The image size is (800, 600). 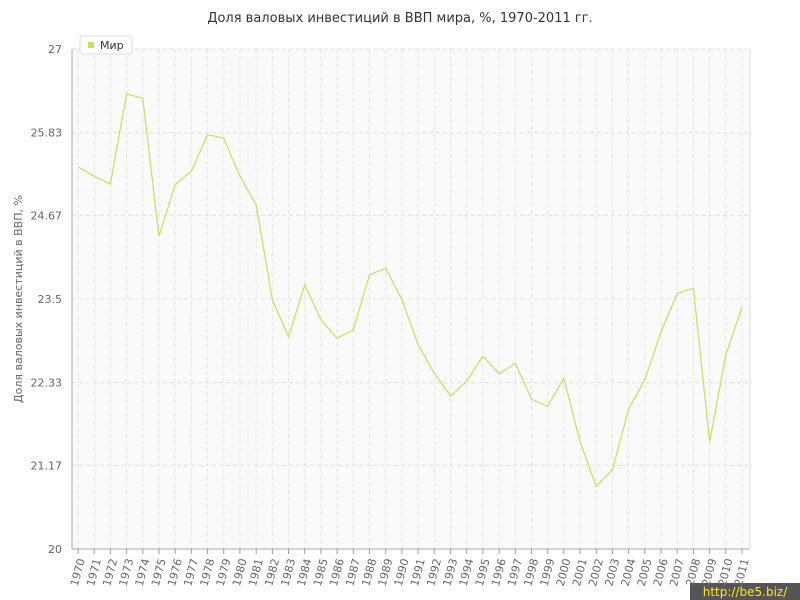 What do you see at coordinates (47, 215) in the screenshot?
I see `y-tick-label: 24.67` at bounding box center [47, 215].